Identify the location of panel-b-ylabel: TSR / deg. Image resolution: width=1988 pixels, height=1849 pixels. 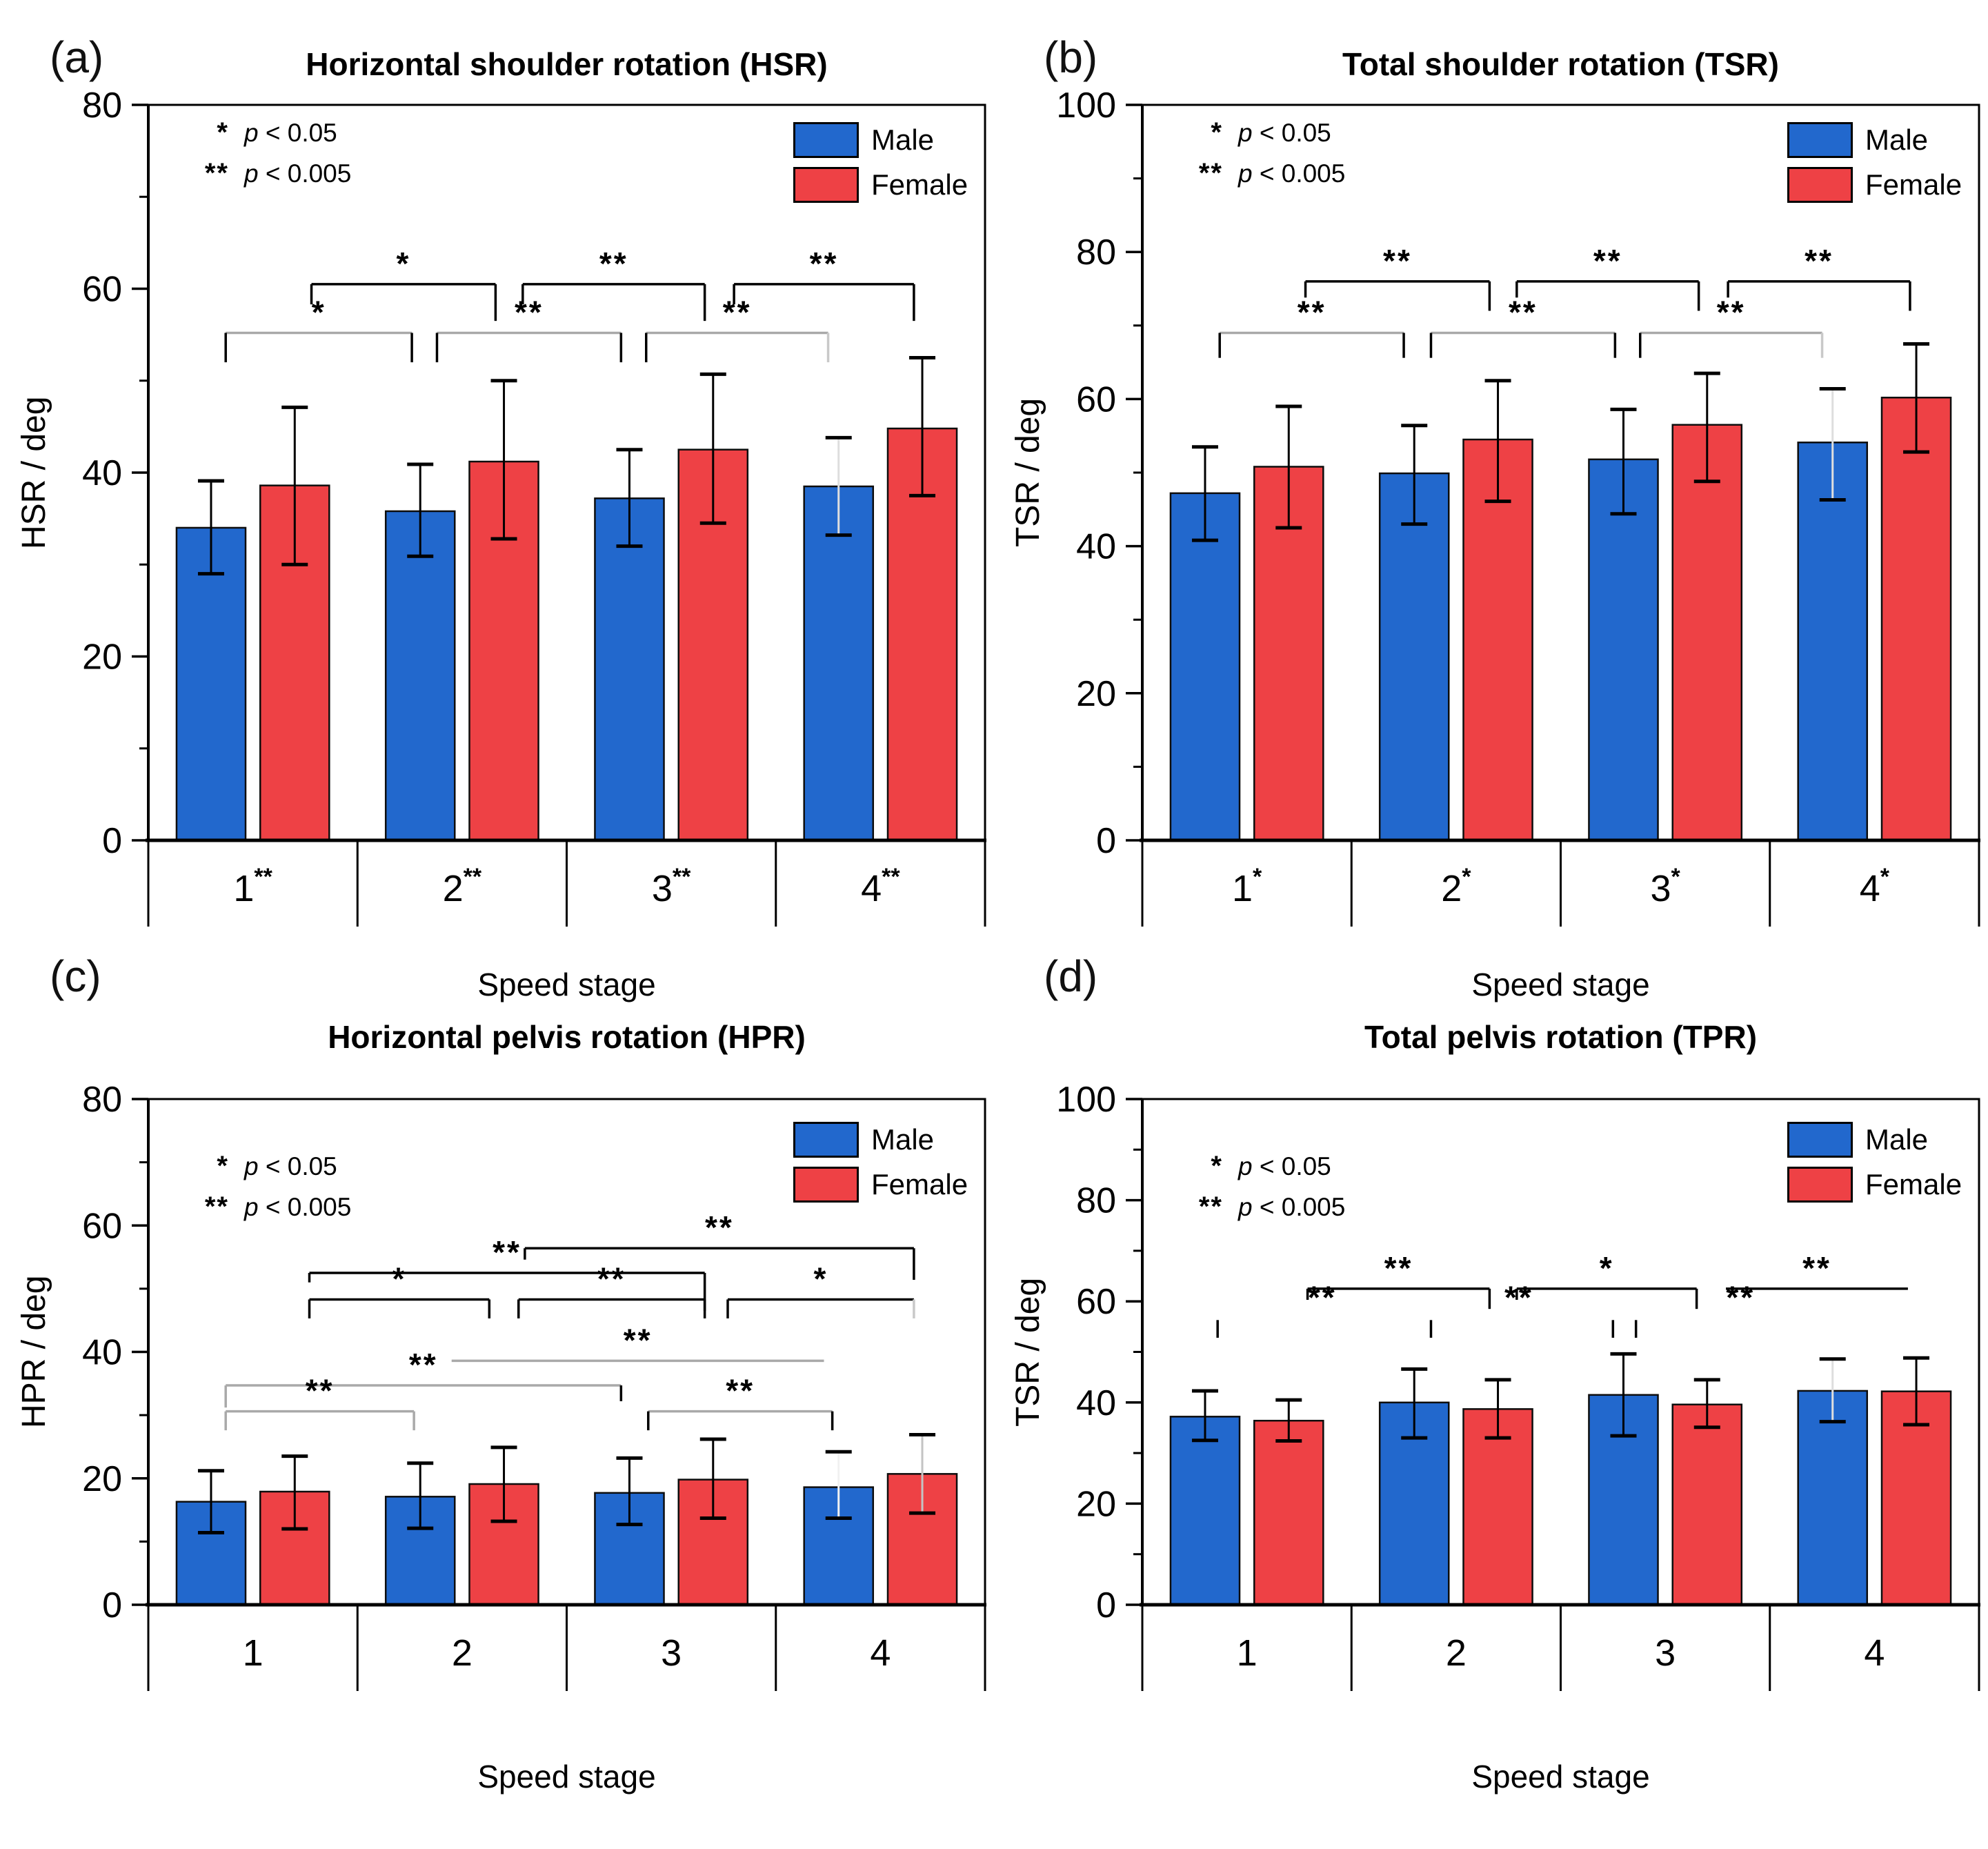
(1028, 472).